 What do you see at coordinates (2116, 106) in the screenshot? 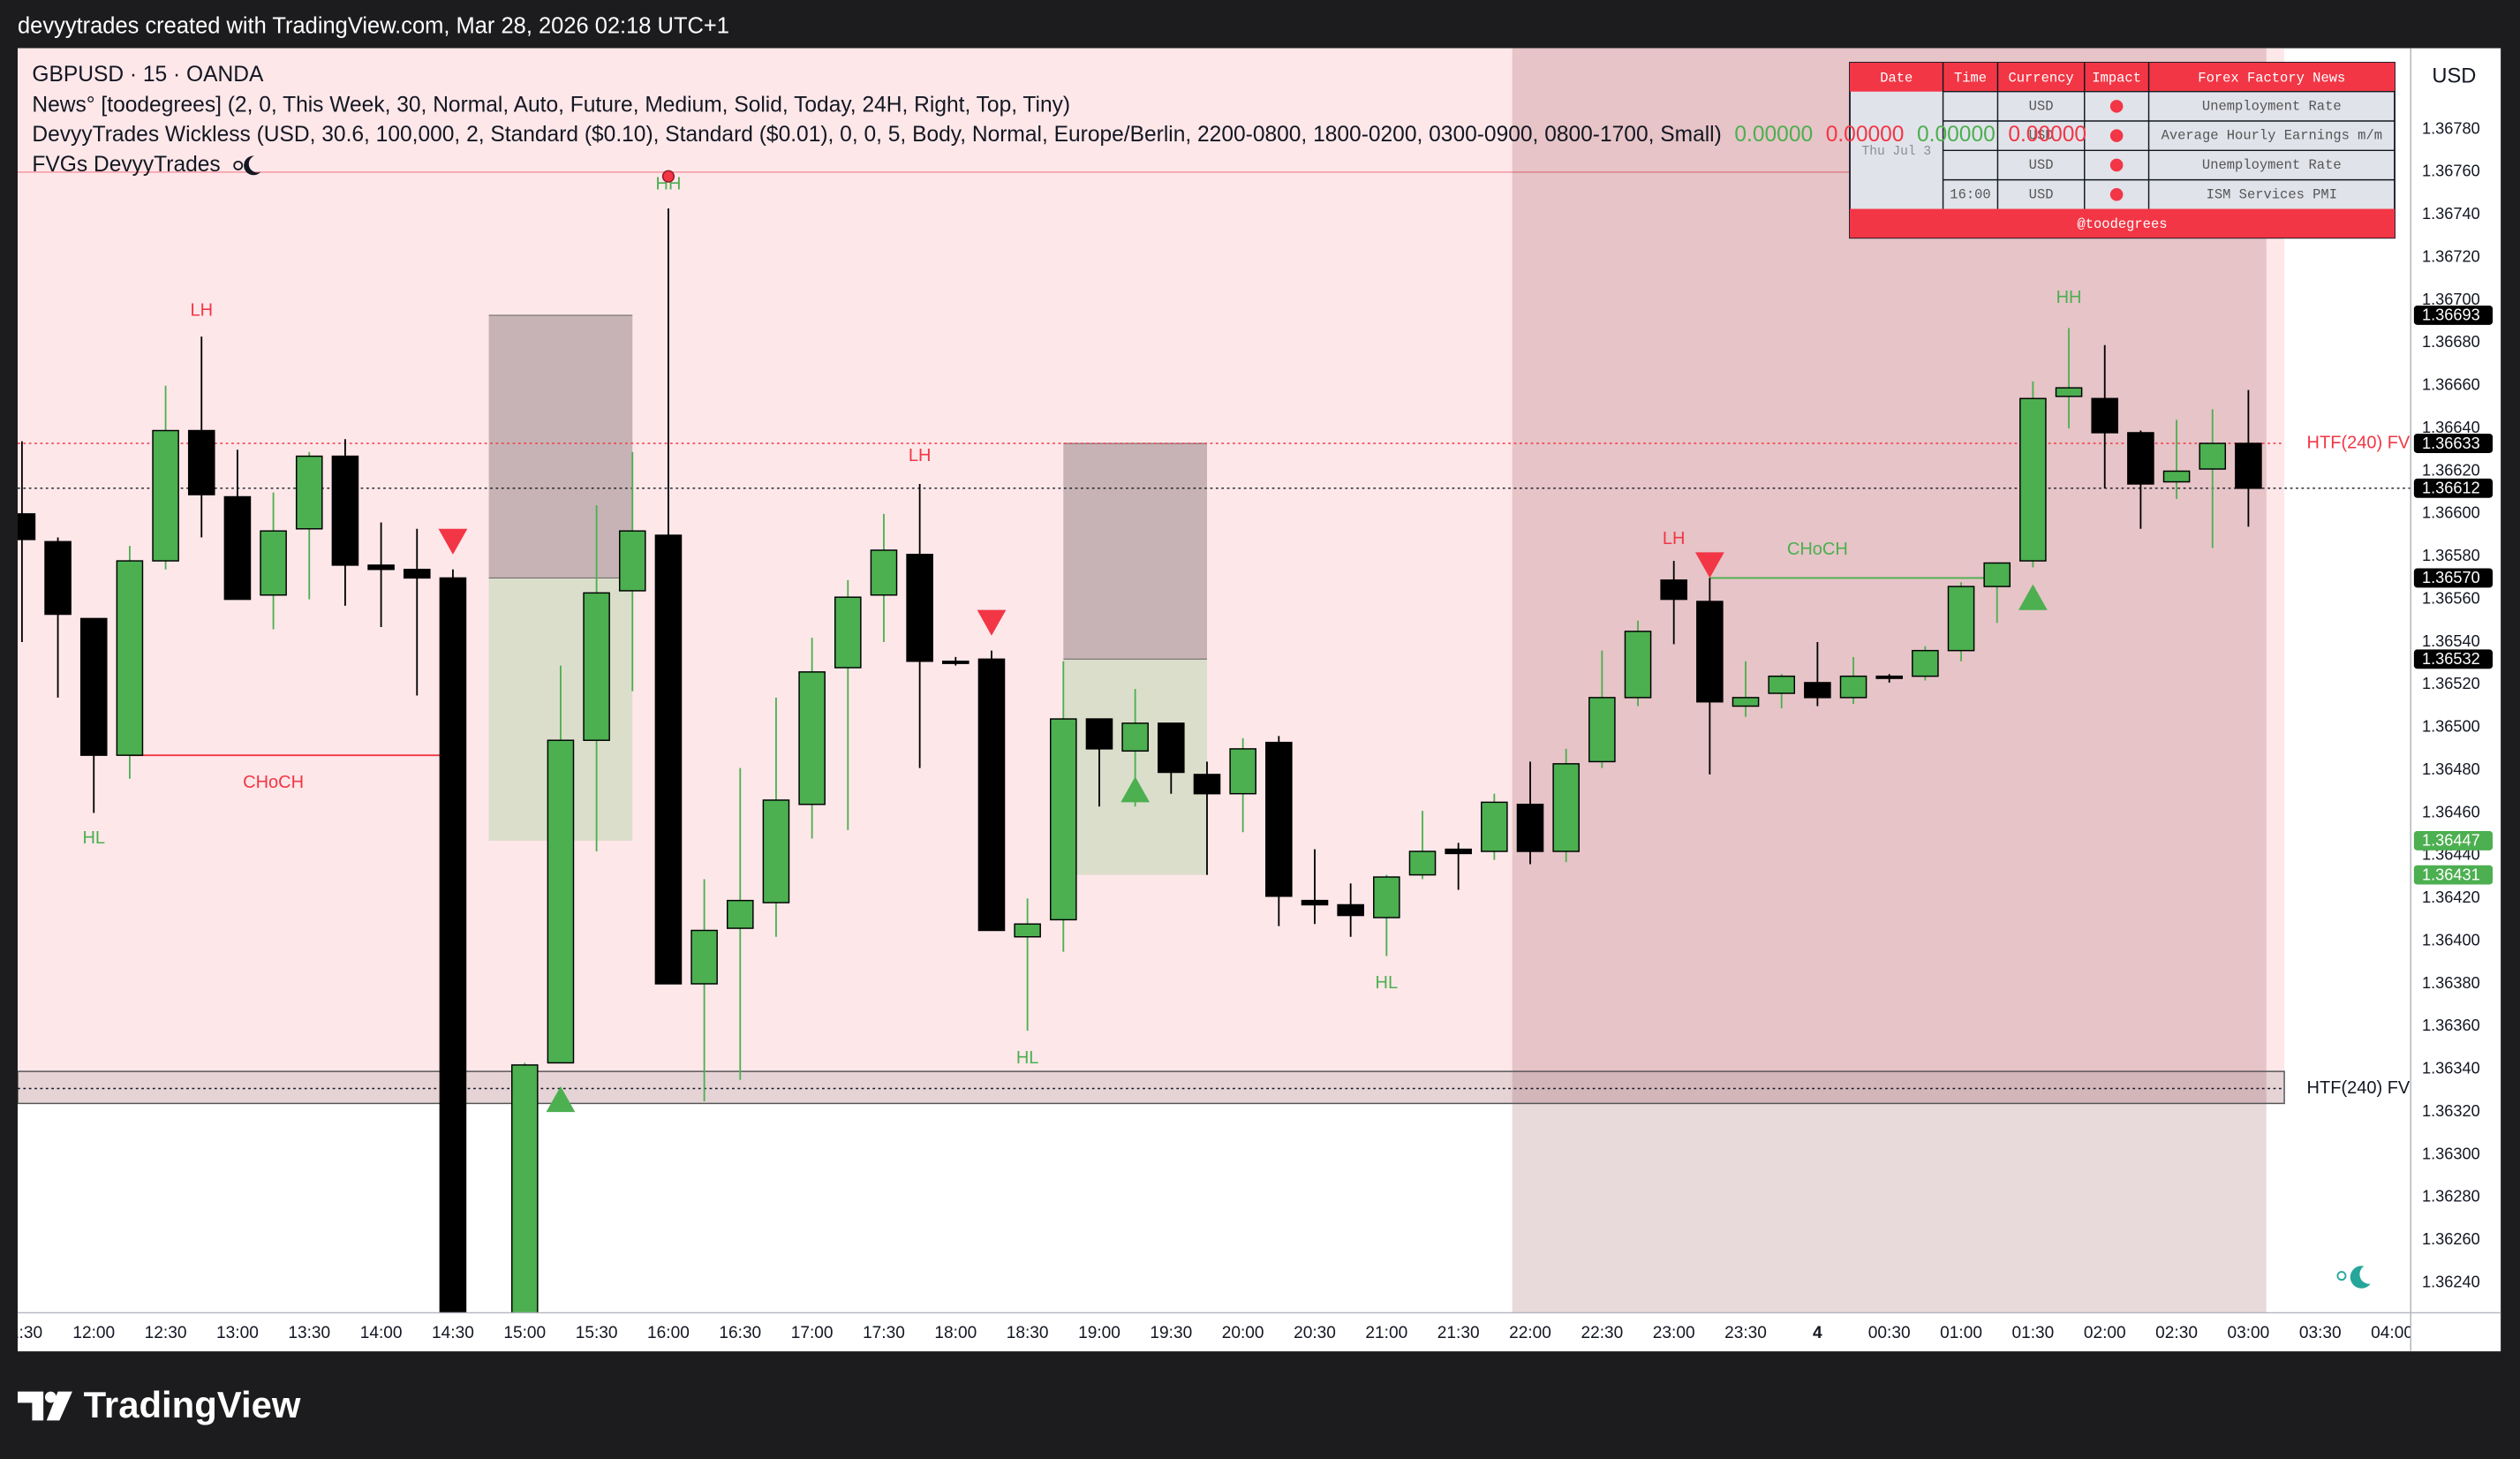
I see `impact-dot` at bounding box center [2116, 106].